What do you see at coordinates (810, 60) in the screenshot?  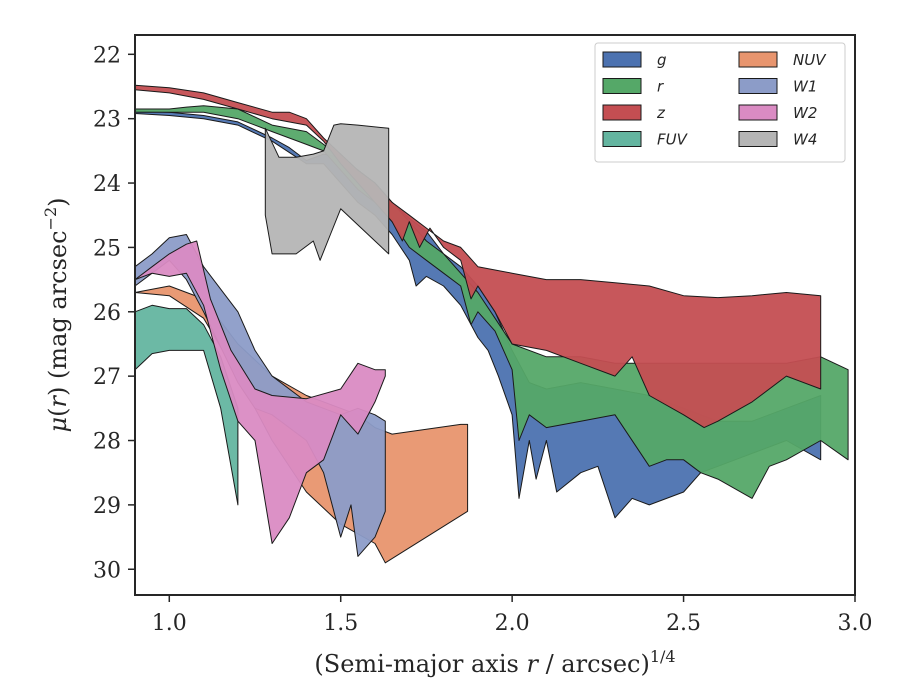 I see `legend-label-nuv: NUV` at bounding box center [810, 60].